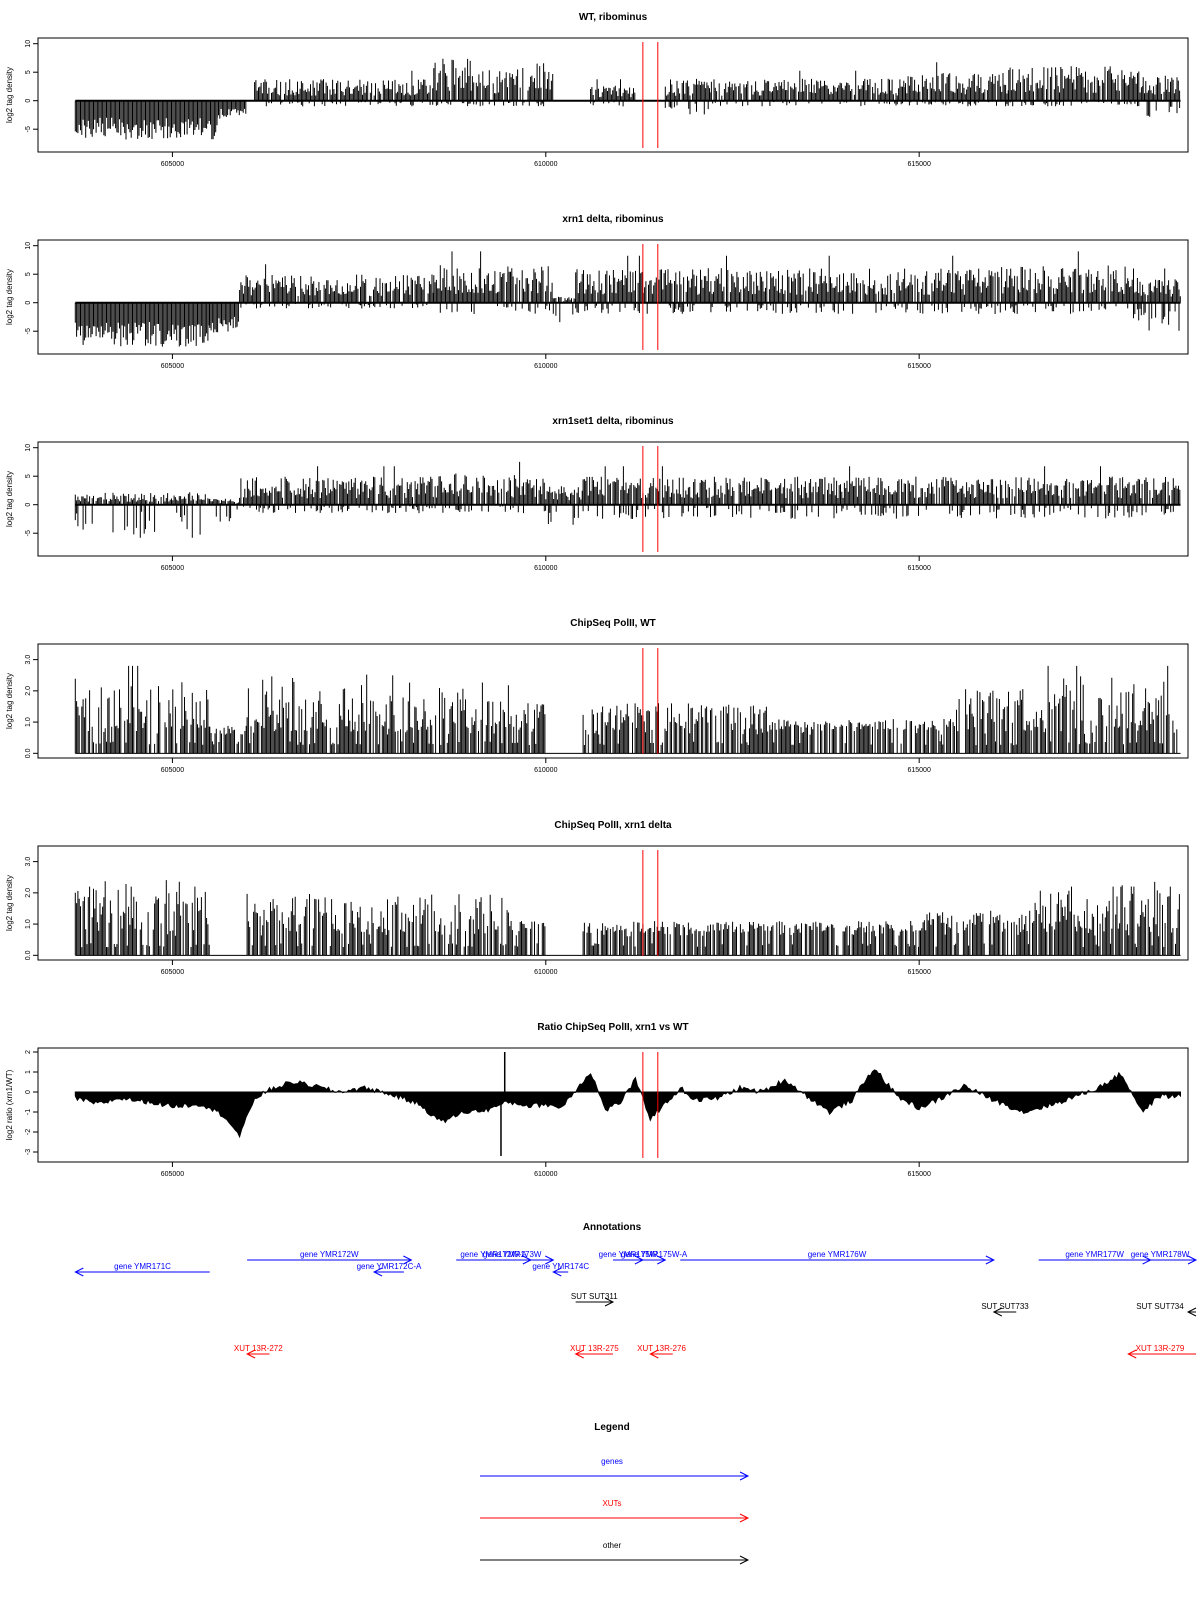 The image size is (1200, 1600). Describe the element at coordinates (31, 86) in the screenshot. I see `y-axis: -5 0 5 10` at that location.